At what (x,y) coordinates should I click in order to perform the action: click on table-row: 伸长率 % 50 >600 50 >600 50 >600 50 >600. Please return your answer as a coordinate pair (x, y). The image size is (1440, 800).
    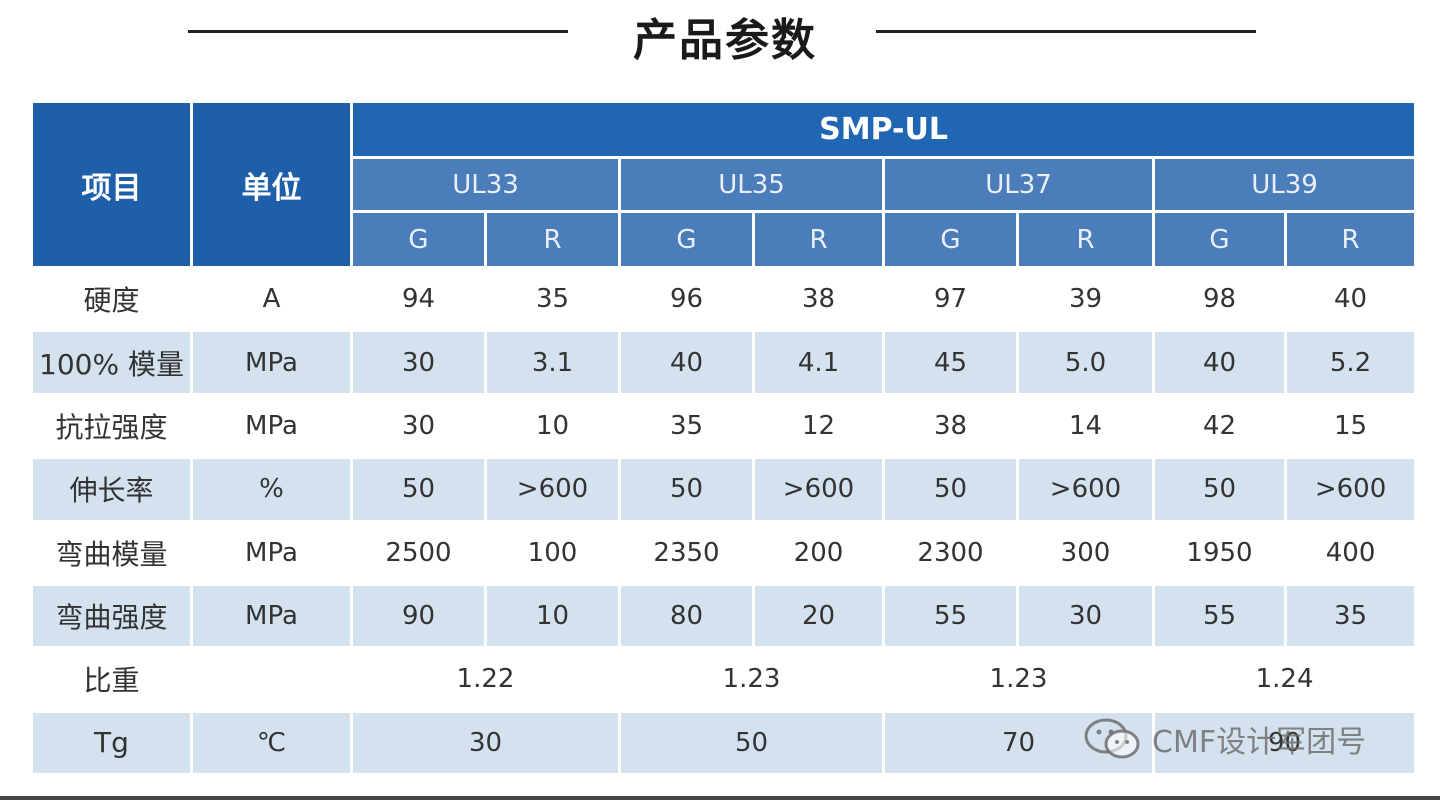
    Looking at the image, I should click on (724, 489).